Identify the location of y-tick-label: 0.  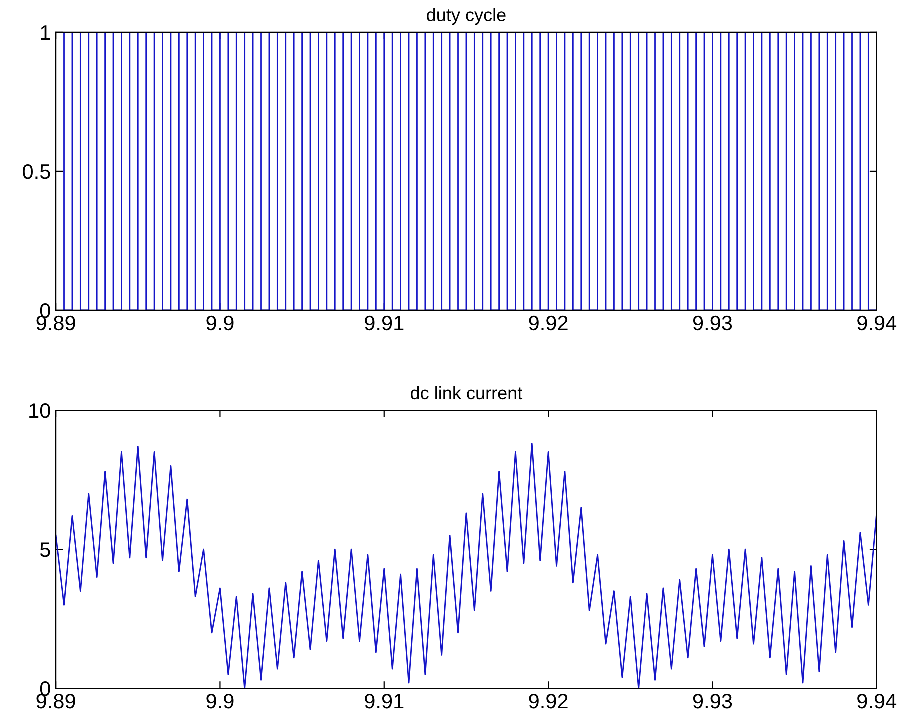
(45, 689).